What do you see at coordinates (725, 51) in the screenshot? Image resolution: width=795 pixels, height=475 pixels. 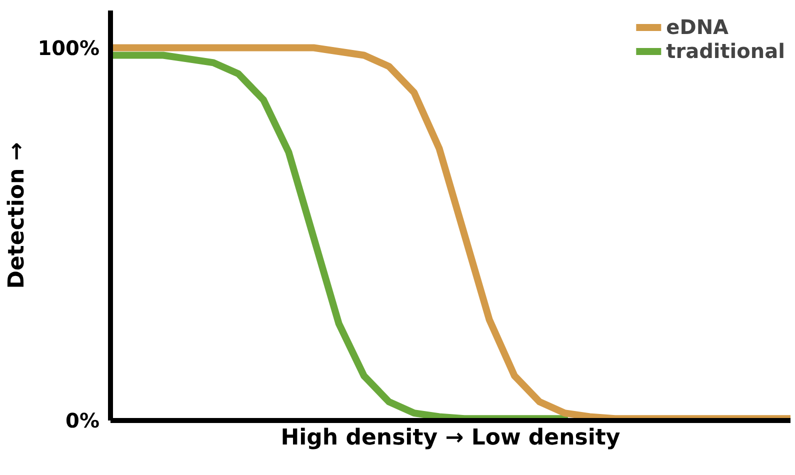 I see `legend-label: traditional` at bounding box center [725, 51].